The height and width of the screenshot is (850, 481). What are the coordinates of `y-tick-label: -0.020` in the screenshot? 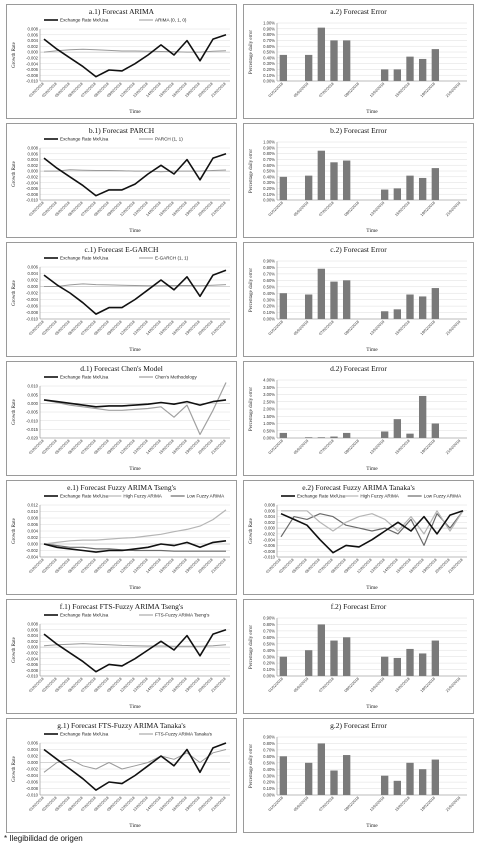 It's located at (32, 438).